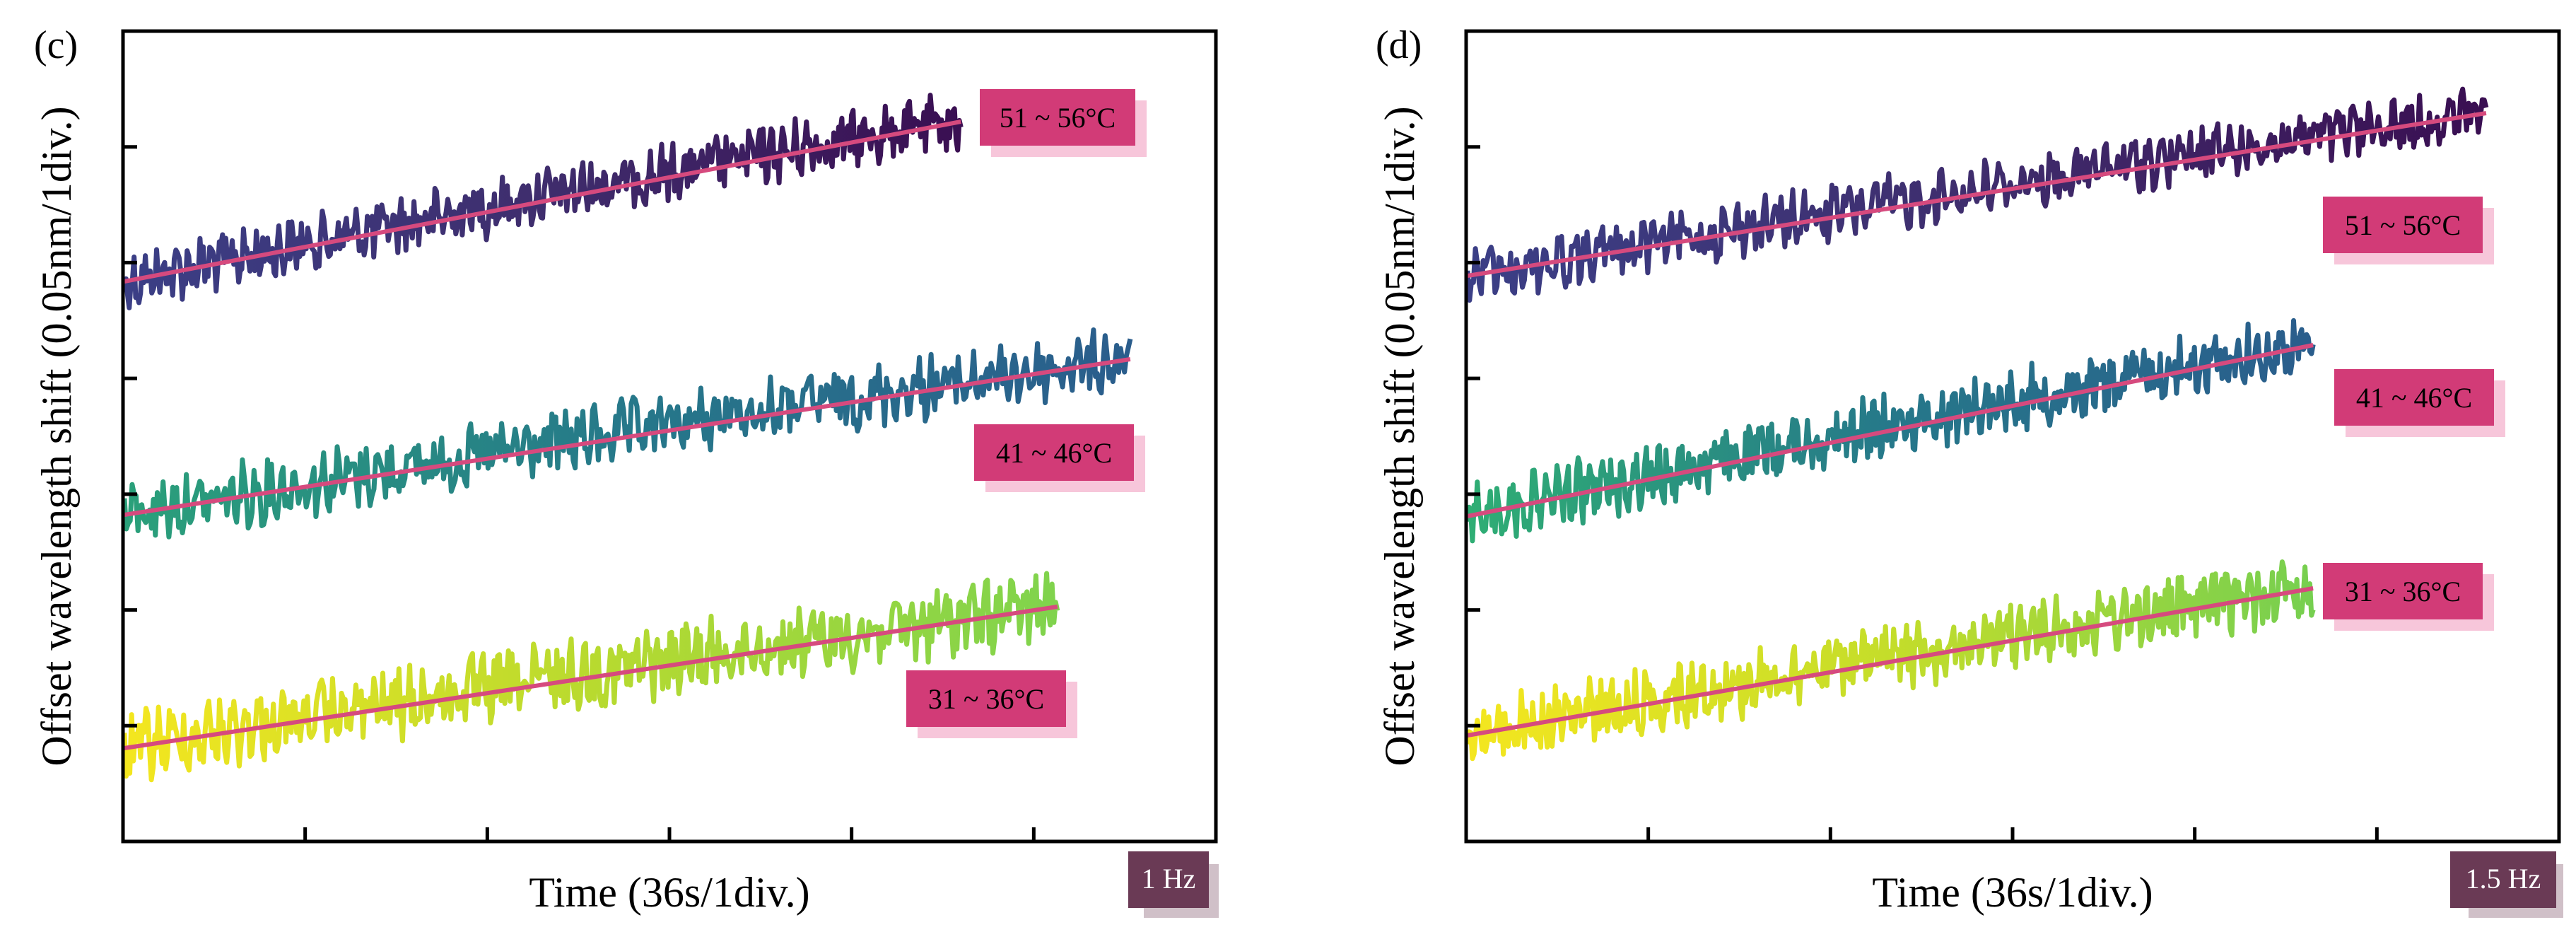 This screenshot has width=2576, height=944. Describe the element at coordinates (56, 45) in the screenshot. I see `panel-label: (c)` at that location.